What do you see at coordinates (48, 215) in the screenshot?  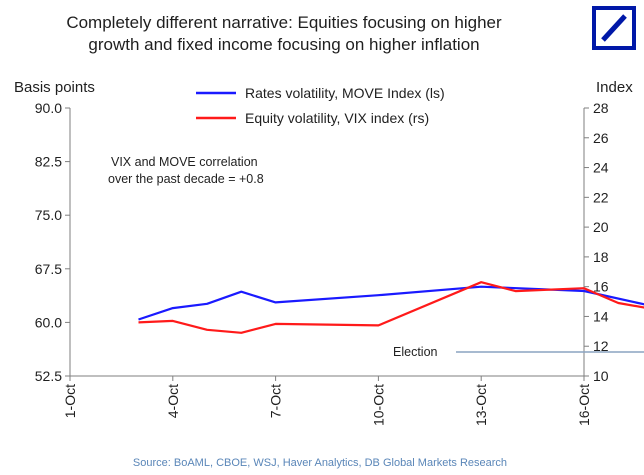 I see `left-tick-label: 75.0` at bounding box center [48, 215].